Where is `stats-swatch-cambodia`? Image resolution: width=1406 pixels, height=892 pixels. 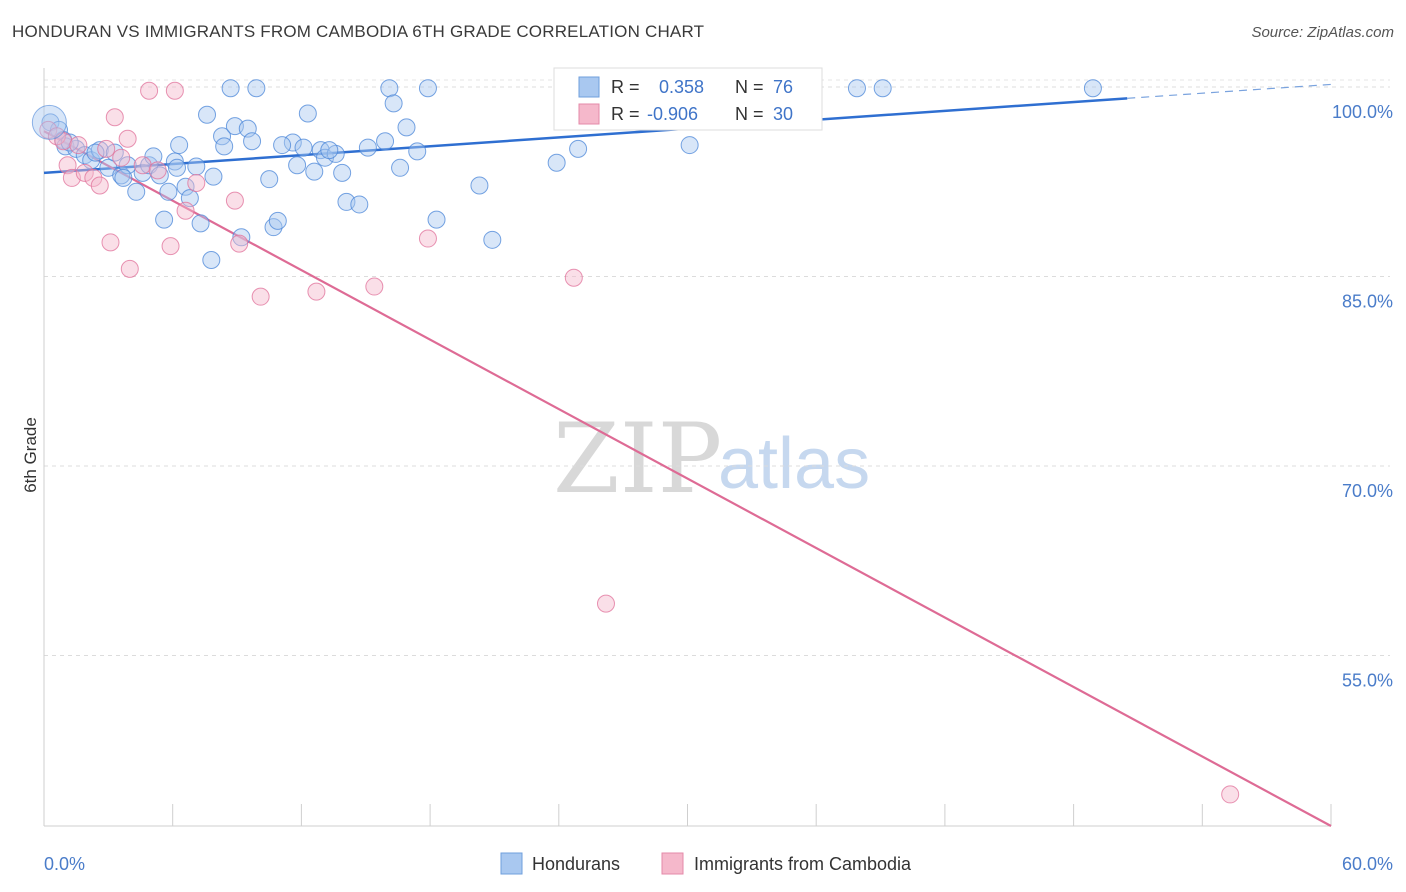 stats-swatch-cambodia is located at coordinates (589, 114).